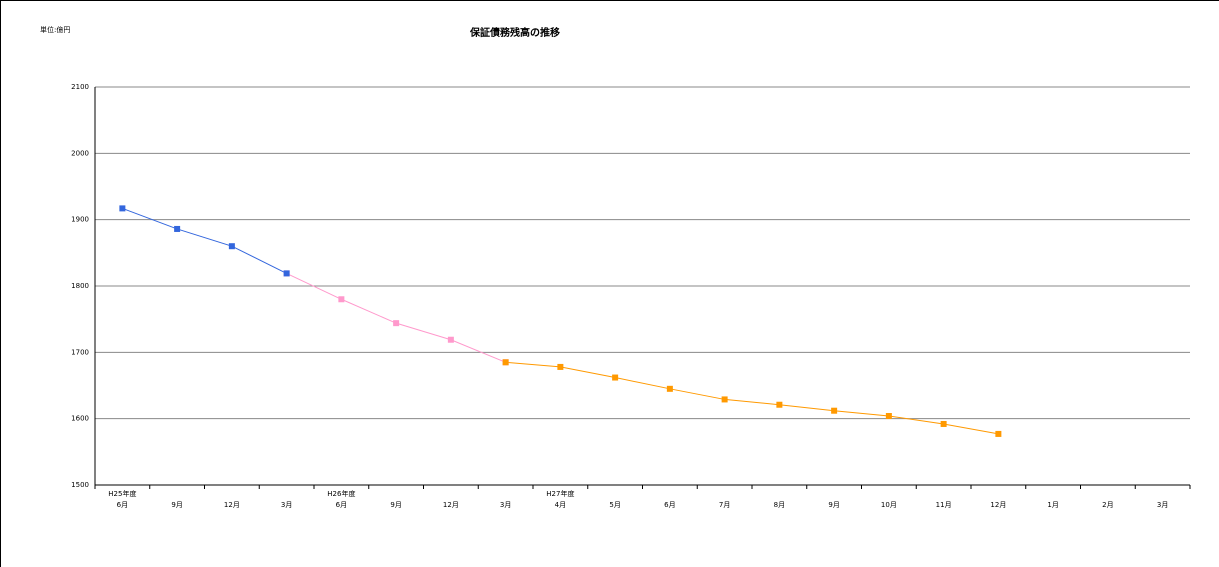 This screenshot has width=1219, height=567. What do you see at coordinates (560, 505) in the screenshot?
I see `x-tick-label: 4月` at bounding box center [560, 505].